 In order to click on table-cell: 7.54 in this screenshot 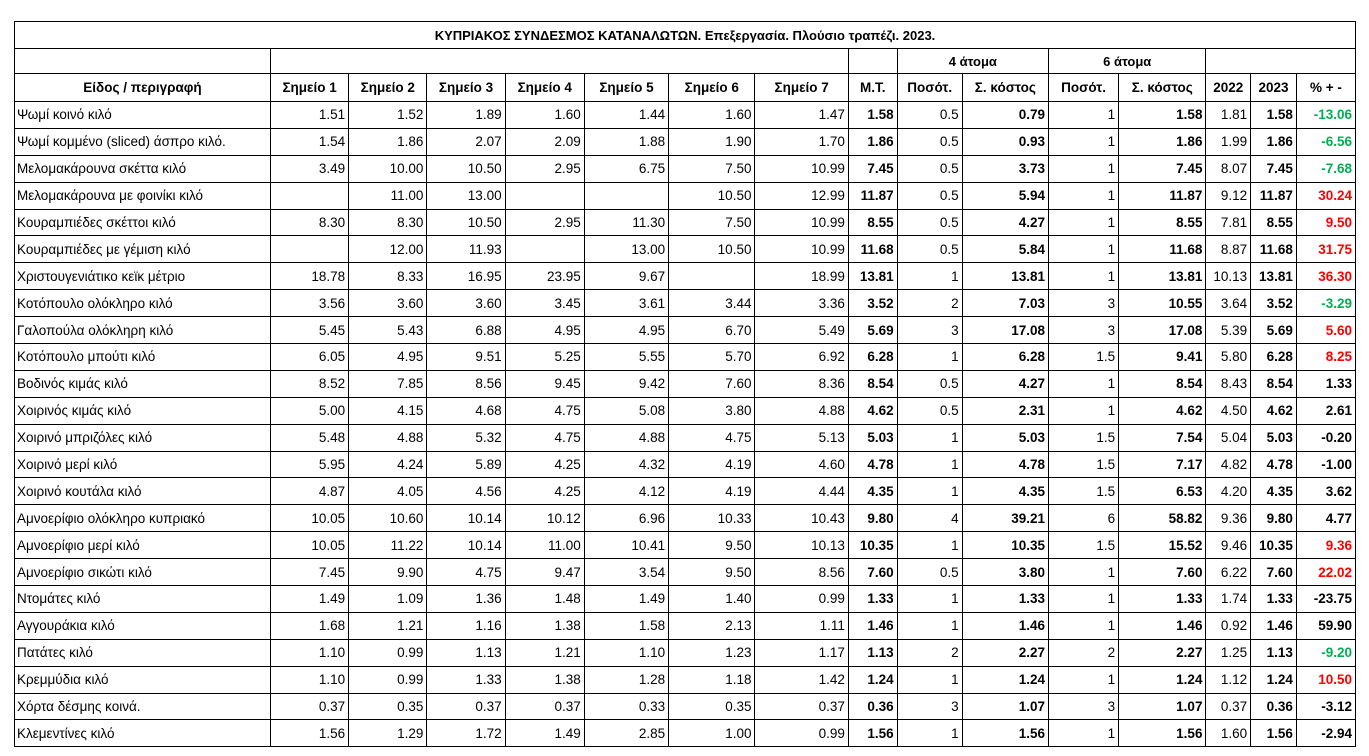, I will do `click(1162, 437)`.